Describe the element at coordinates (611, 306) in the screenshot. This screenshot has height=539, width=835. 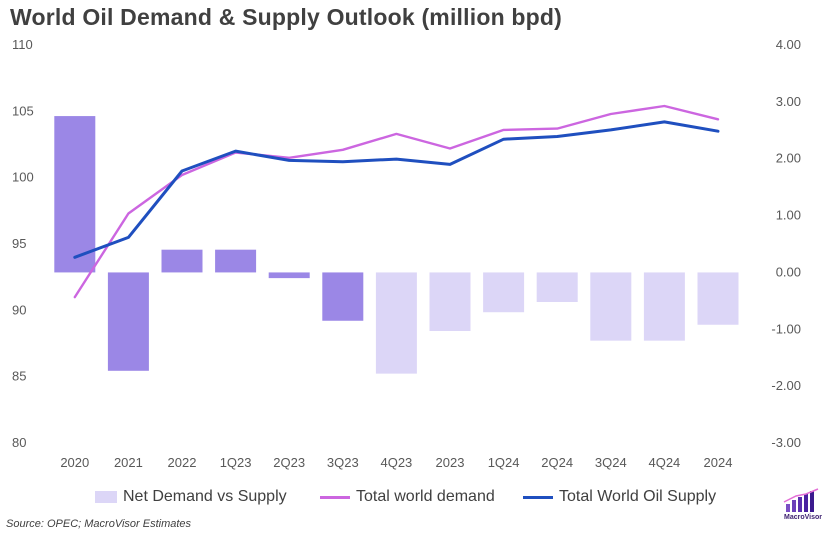
I see `bar-3q24` at that location.